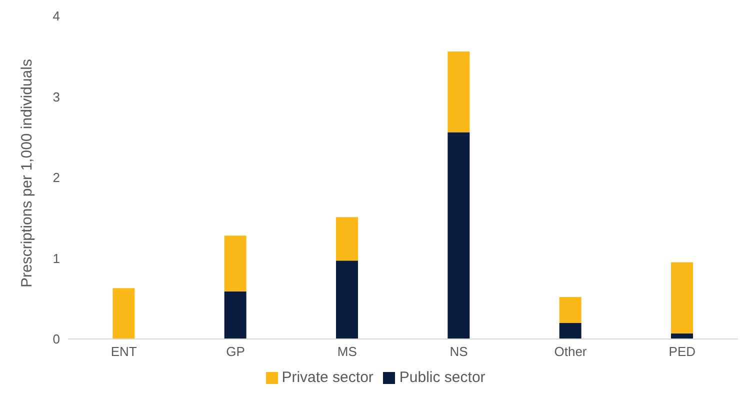 The width and height of the screenshot is (756, 399). I want to click on x-tick-label: PED, so click(682, 352).